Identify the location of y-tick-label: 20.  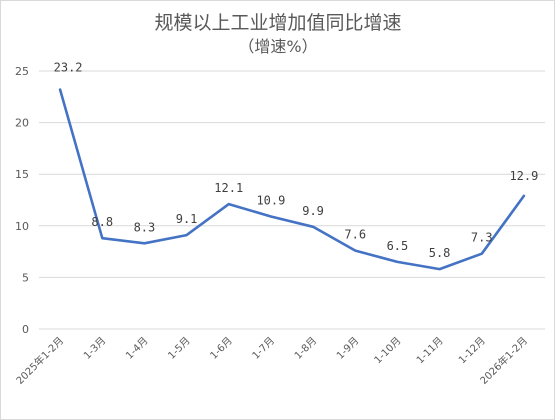
(22, 123).